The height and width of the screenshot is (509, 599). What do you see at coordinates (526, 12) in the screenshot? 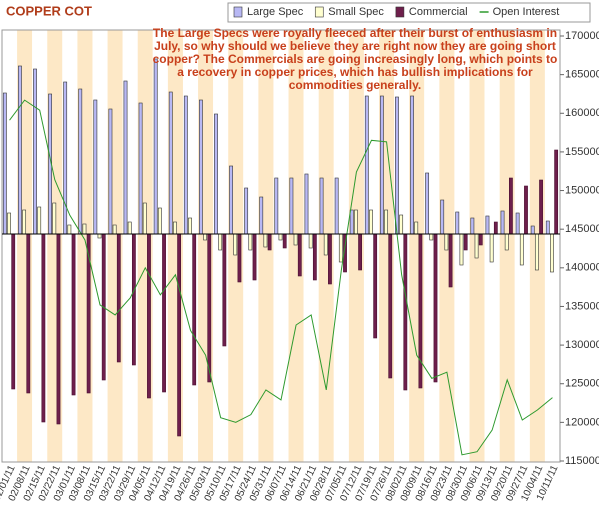
I see `legend-label: Open Interest` at bounding box center [526, 12].